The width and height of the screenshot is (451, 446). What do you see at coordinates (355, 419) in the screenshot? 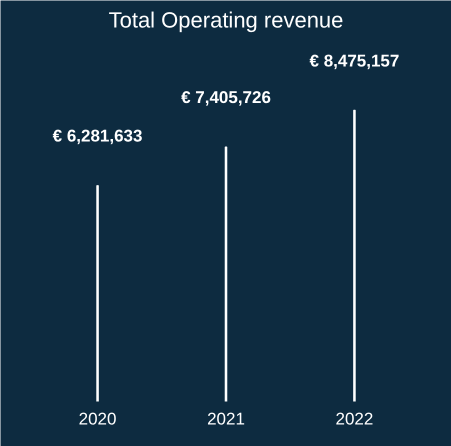
I see `x-tick-label: 2022` at bounding box center [355, 419].